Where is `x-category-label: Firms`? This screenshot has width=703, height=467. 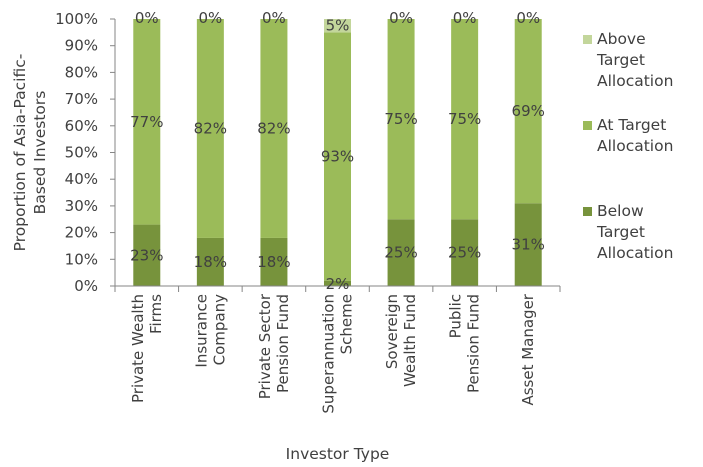
x-category-label: Firms is located at coordinates (156, 314).